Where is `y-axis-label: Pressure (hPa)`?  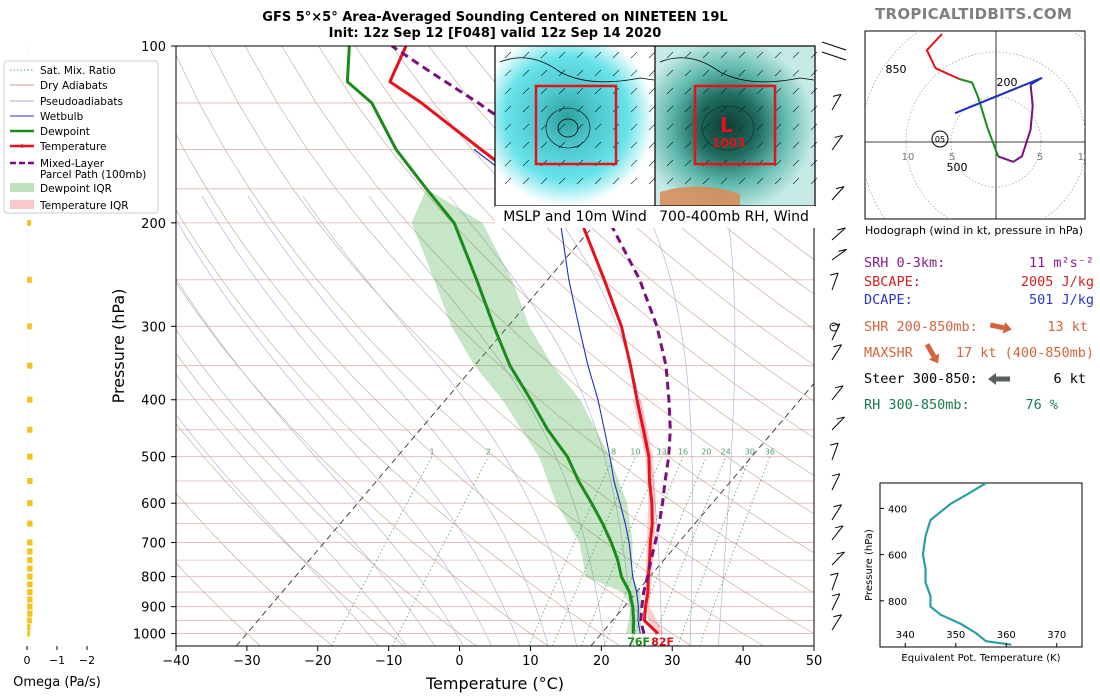 y-axis-label: Pressure (hPa) is located at coordinates (118, 346).